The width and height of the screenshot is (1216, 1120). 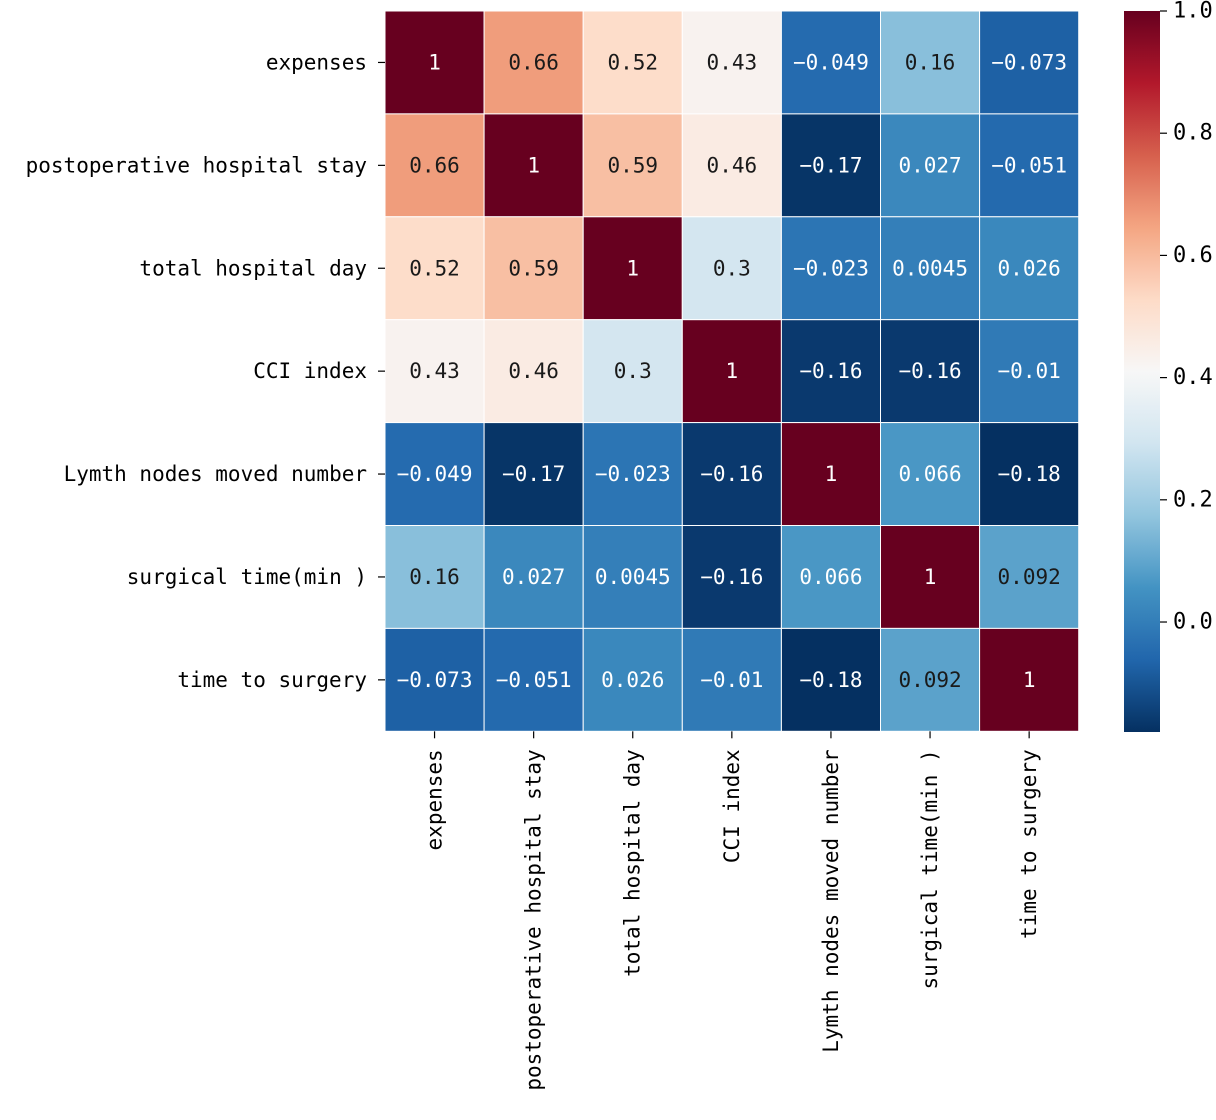 What do you see at coordinates (1142, 371) in the screenshot?
I see `colorbar-gradient` at bounding box center [1142, 371].